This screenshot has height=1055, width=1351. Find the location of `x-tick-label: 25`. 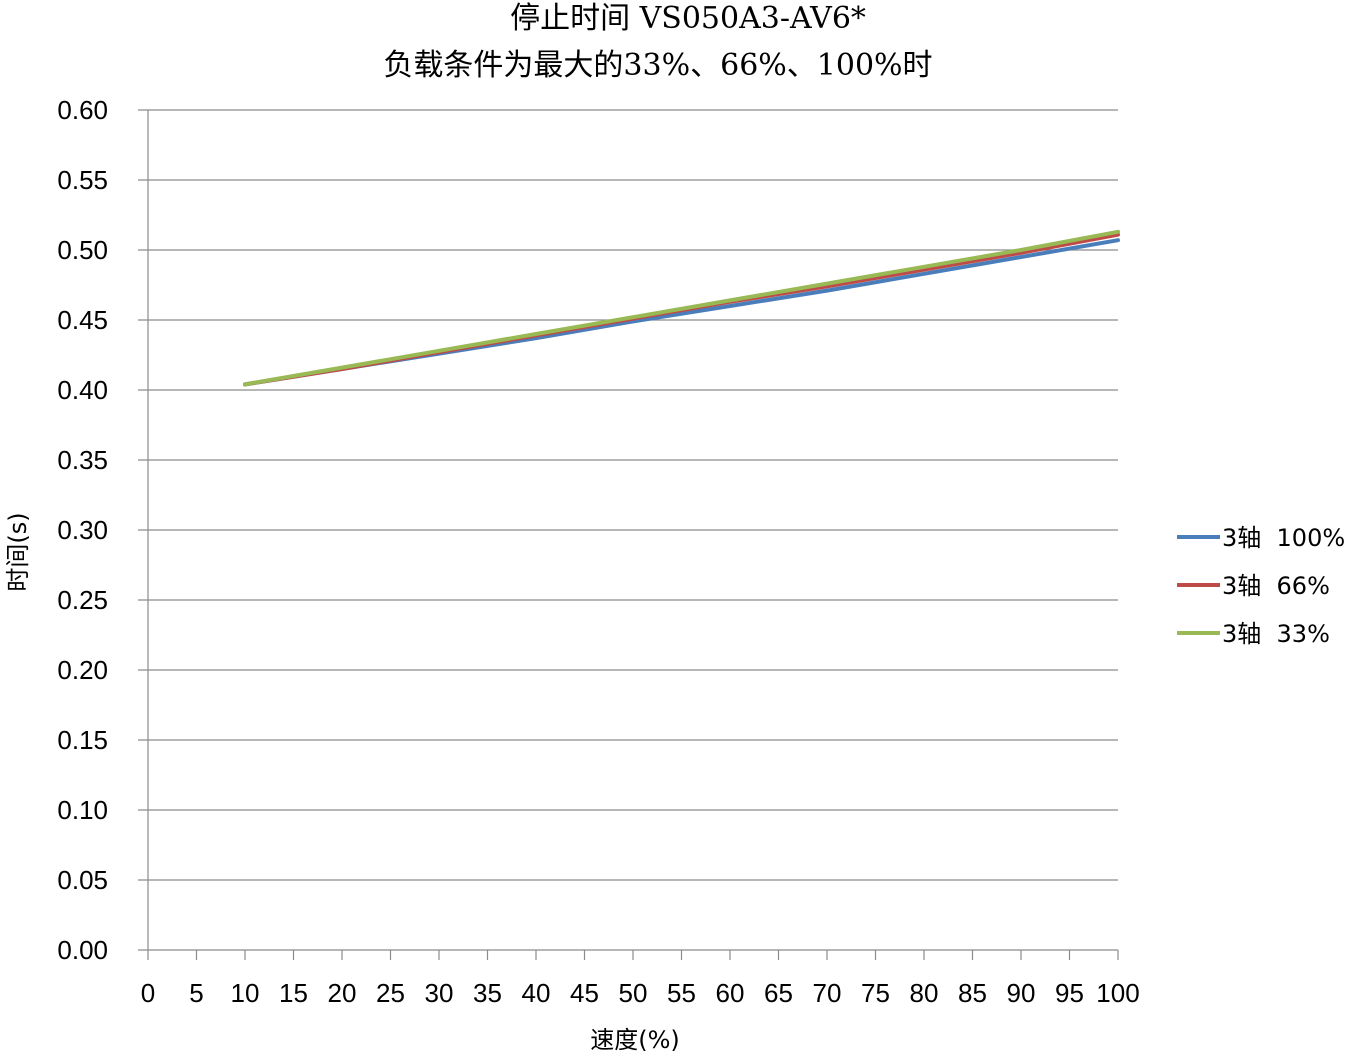

x-tick-label: 25 is located at coordinates (390, 993).